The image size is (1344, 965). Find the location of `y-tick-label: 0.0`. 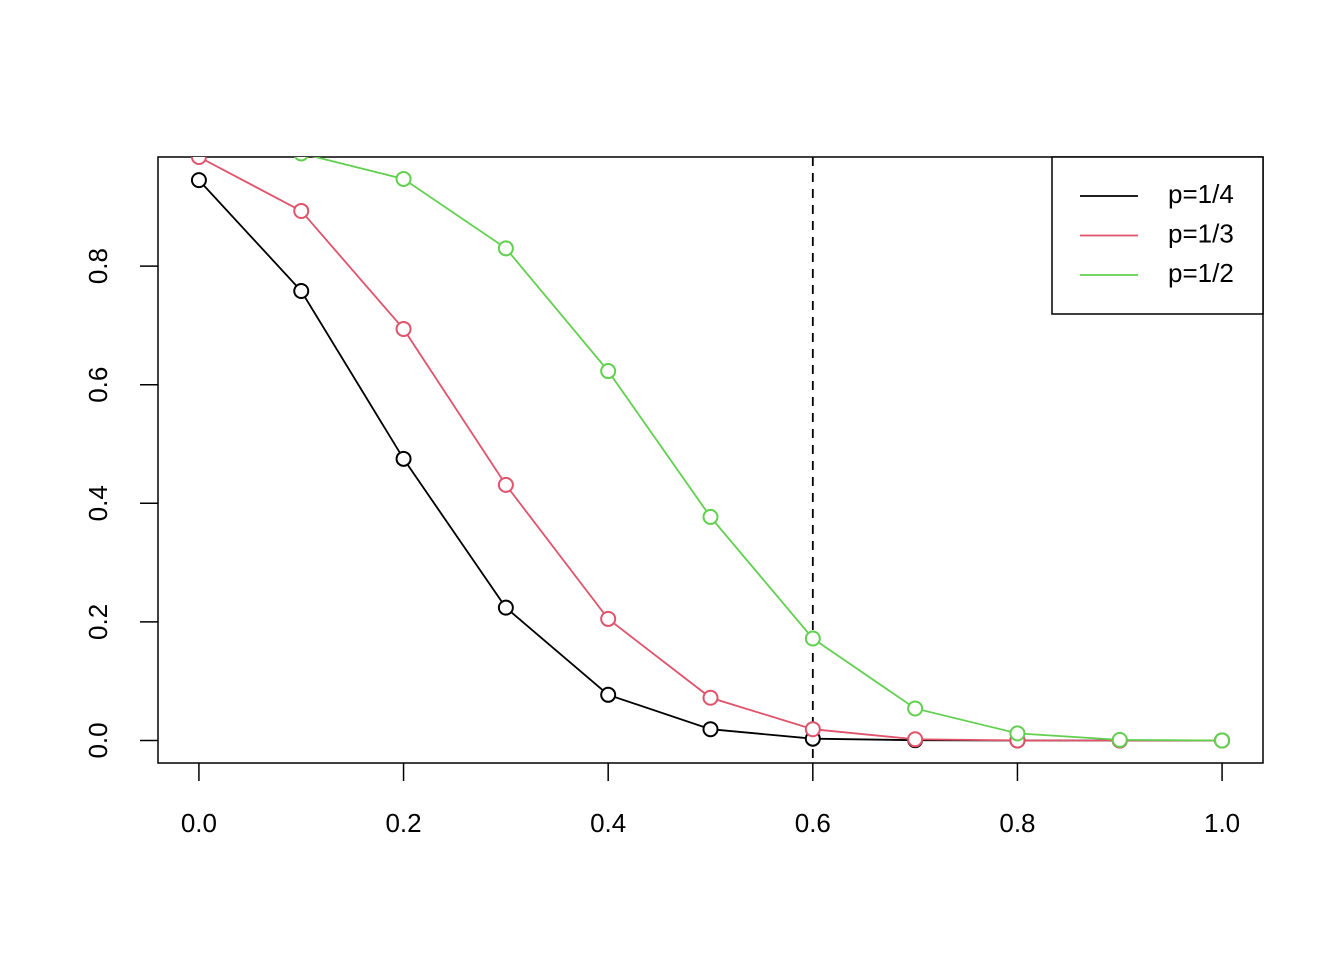

y-tick-label: 0.0 is located at coordinates (98, 740).